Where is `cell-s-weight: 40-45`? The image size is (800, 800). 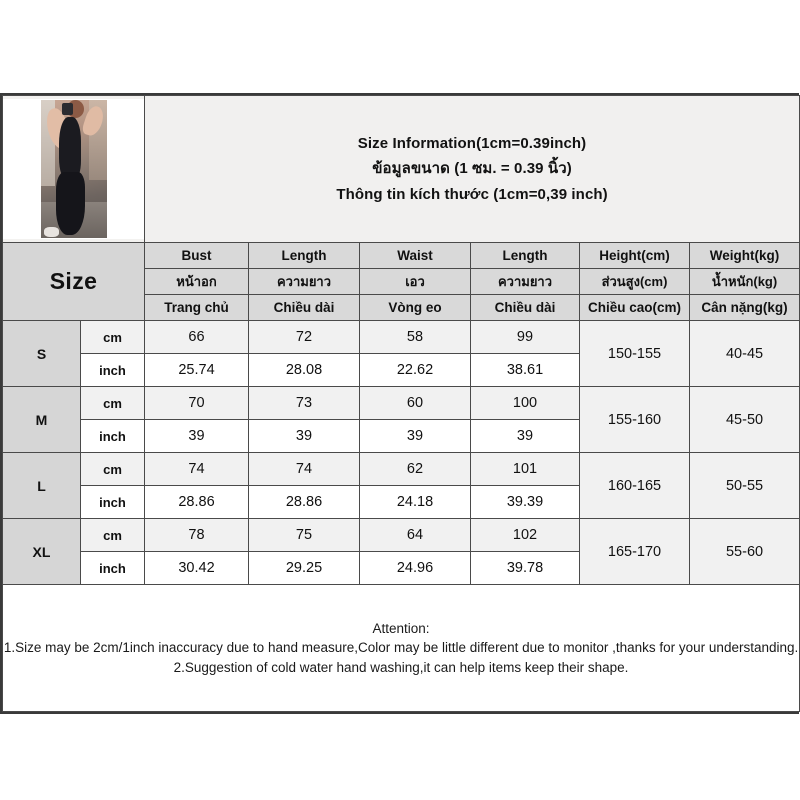
cell-s-weight: 40-45 is located at coordinates (744, 353).